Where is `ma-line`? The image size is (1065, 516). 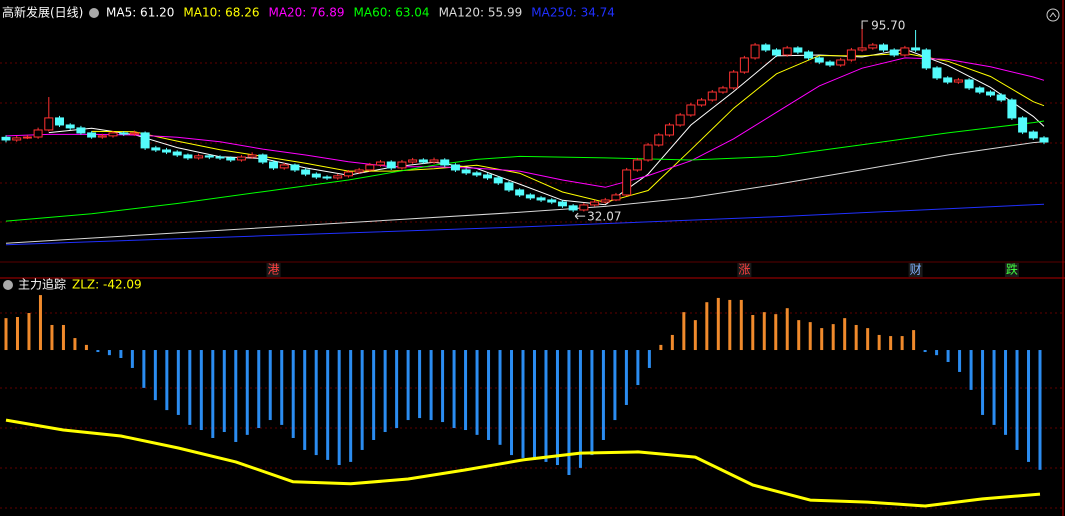 ma-line is located at coordinates (525, 224).